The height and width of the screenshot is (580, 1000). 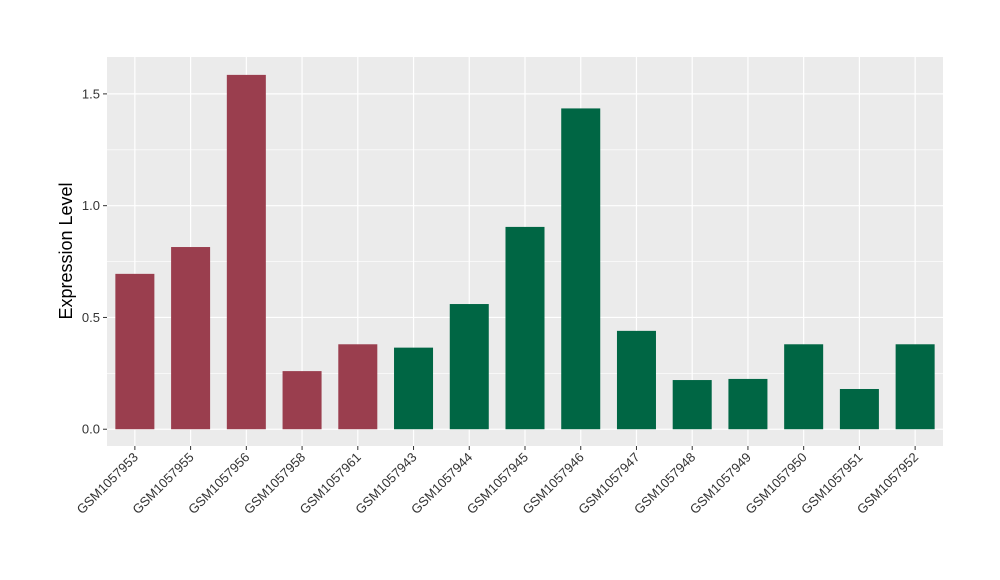 I want to click on y-tick-label: 1.0, so click(x=91, y=205).